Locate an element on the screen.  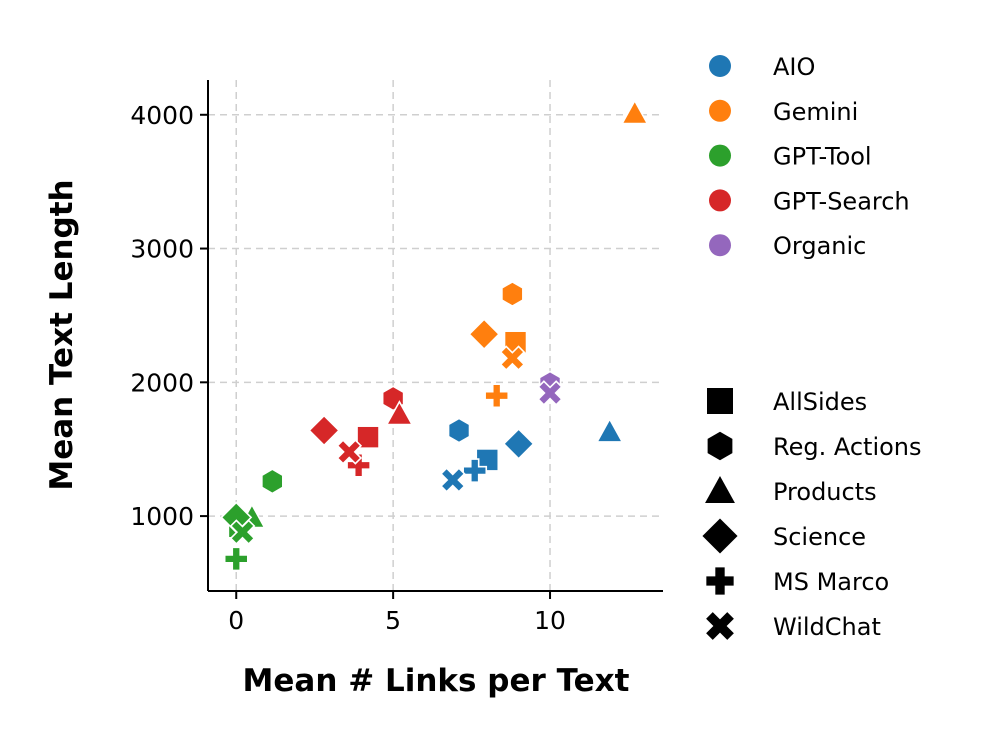
data-point-gpt-search-wildchat is located at coordinates (349, 452).